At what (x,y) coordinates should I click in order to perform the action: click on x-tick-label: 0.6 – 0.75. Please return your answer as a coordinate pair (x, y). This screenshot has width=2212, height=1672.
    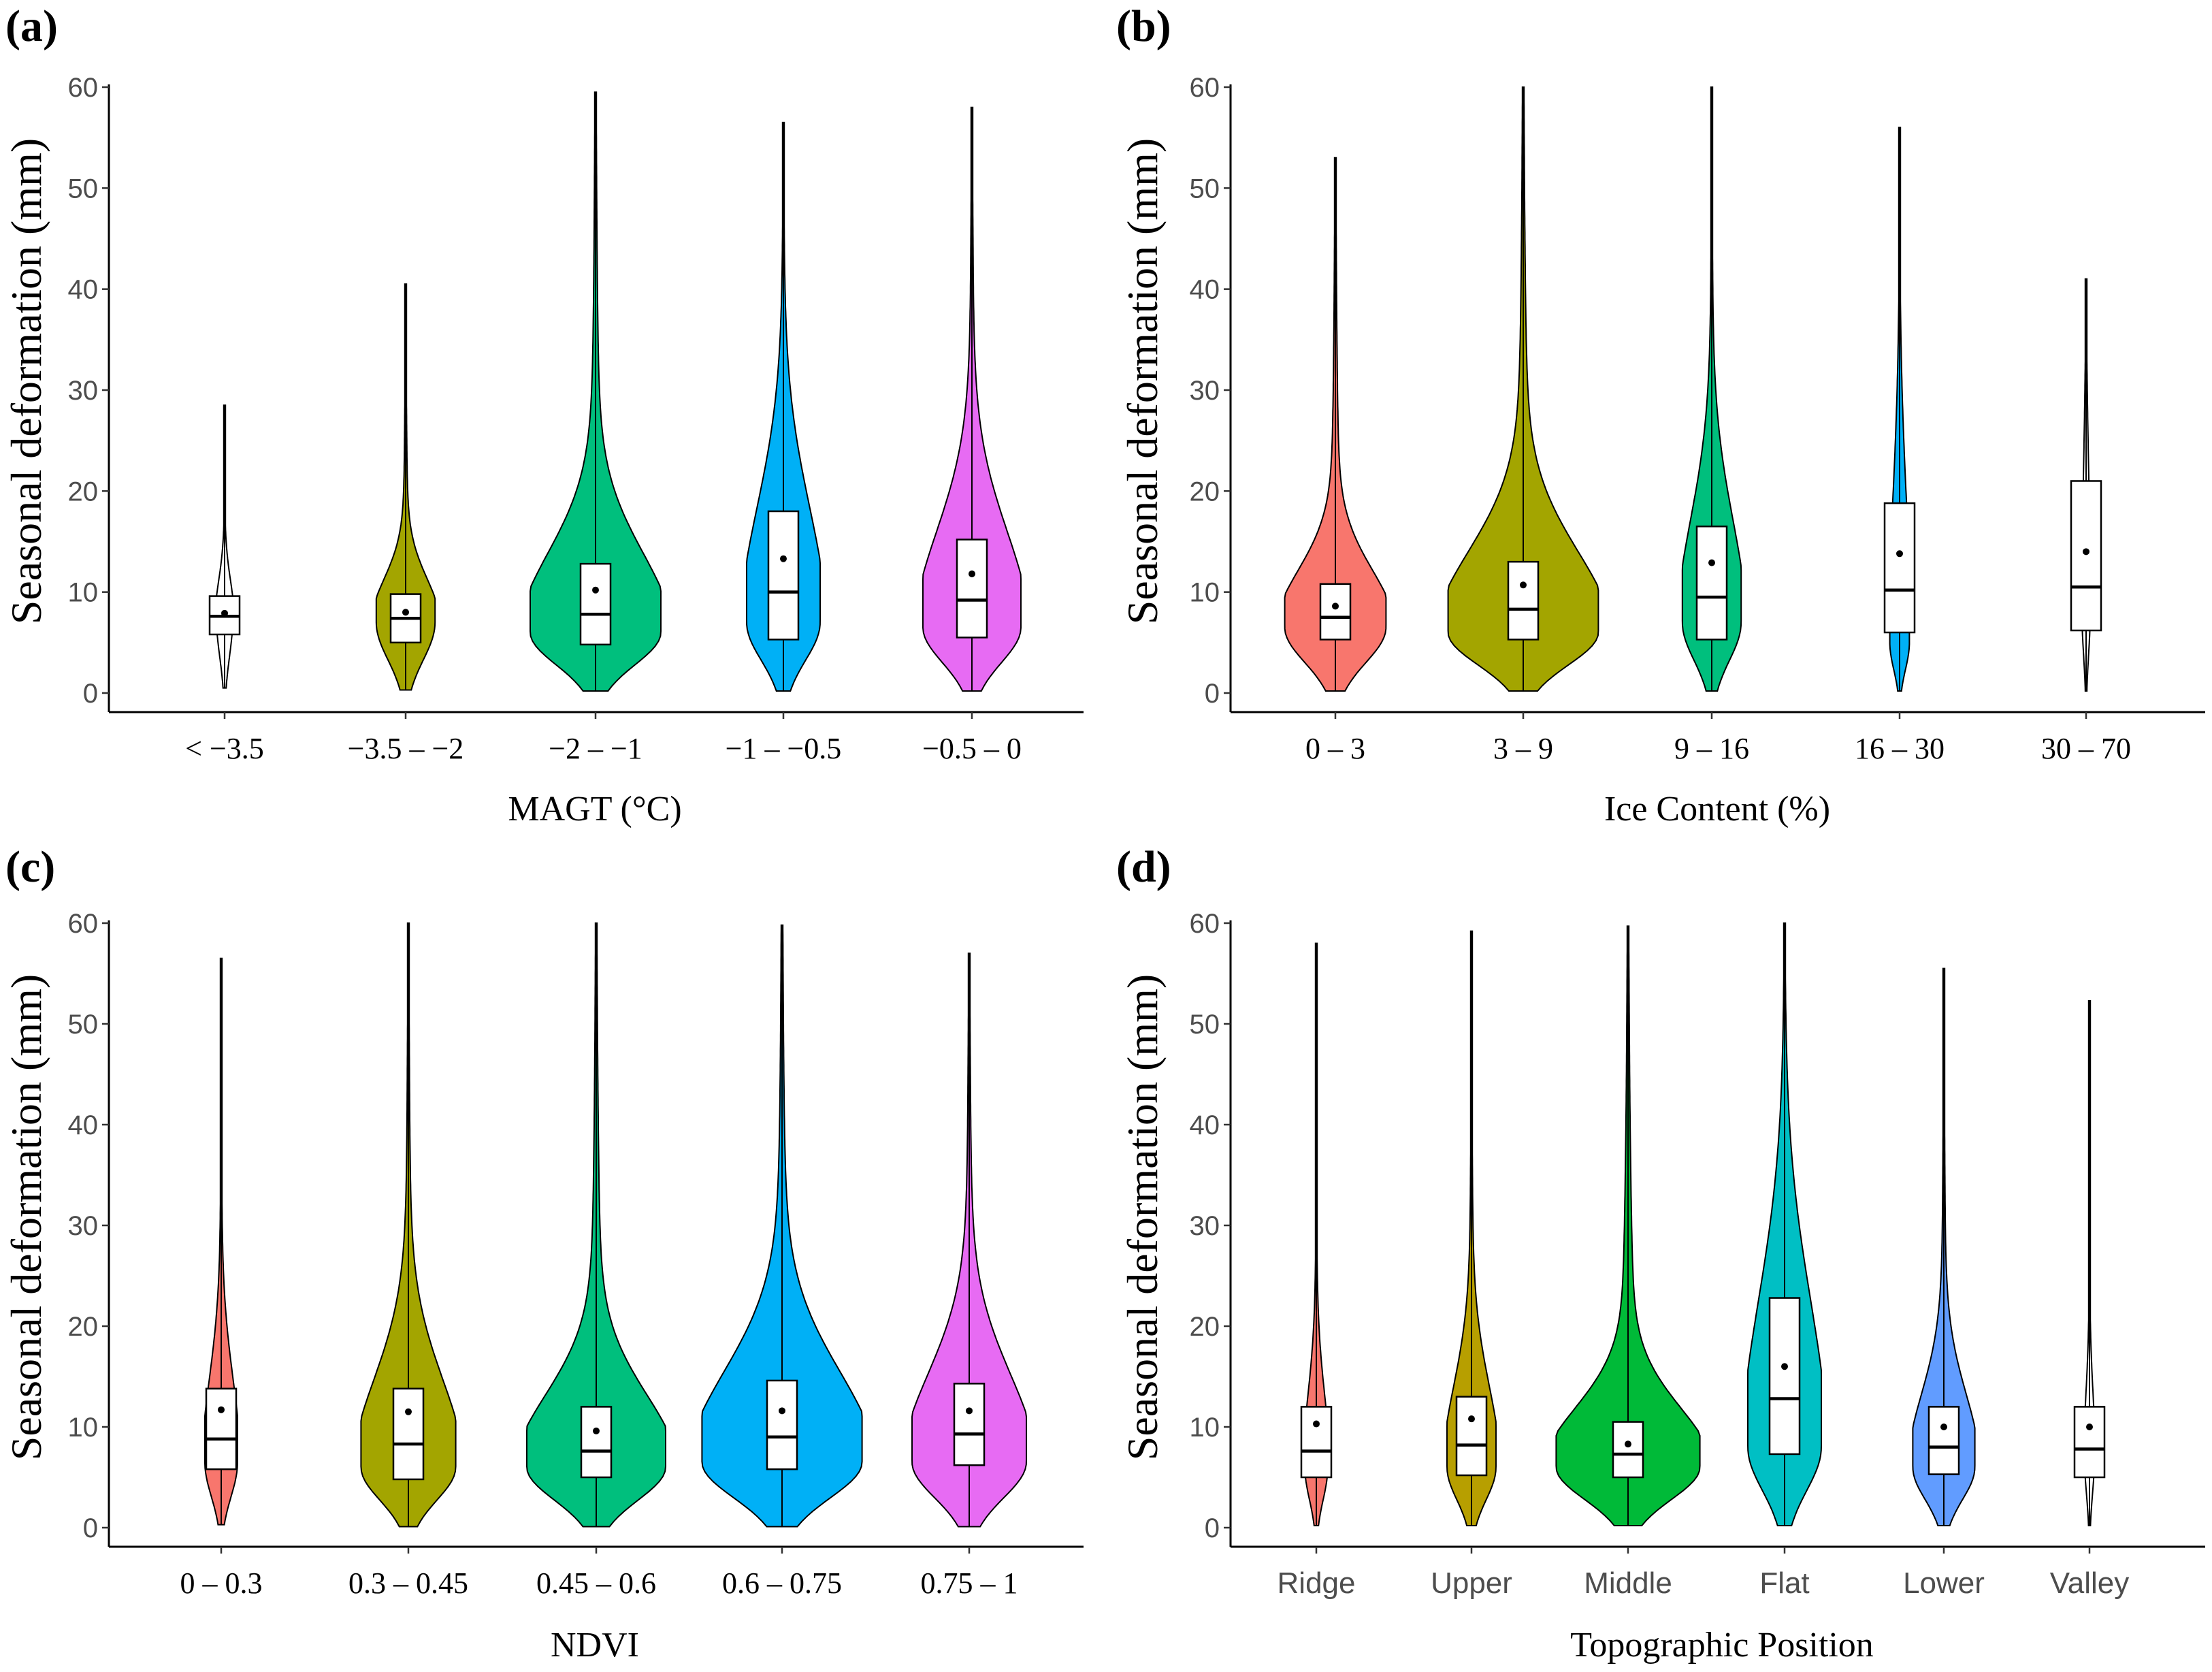
    Looking at the image, I should click on (782, 1583).